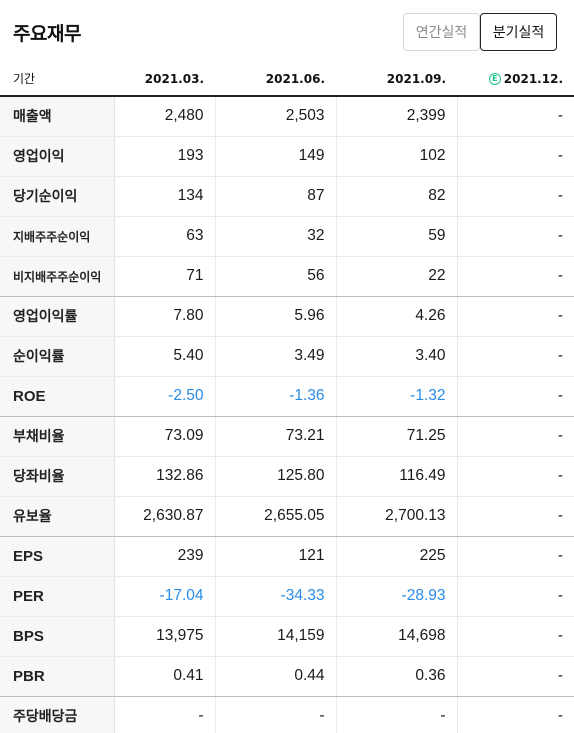 The image size is (574, 733). What do you see at coordinates (275, 596) in the screenshot?
I see `table-cell: -34.33` at bounding box center [275, 596].